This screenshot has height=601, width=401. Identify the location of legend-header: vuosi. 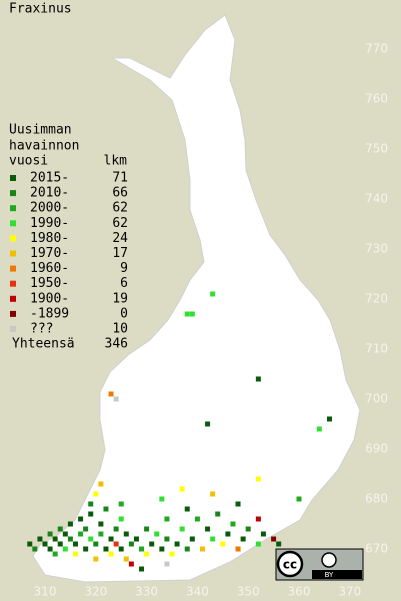
(28, 161).